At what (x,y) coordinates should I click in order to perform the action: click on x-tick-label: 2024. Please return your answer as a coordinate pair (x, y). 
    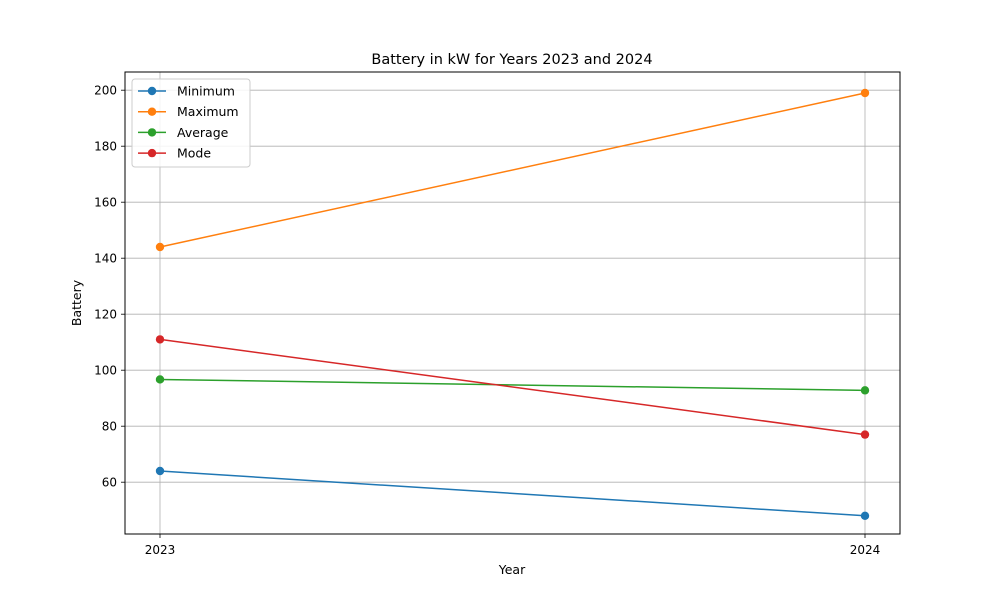
    Looking at the image, I should click on (865, 550).